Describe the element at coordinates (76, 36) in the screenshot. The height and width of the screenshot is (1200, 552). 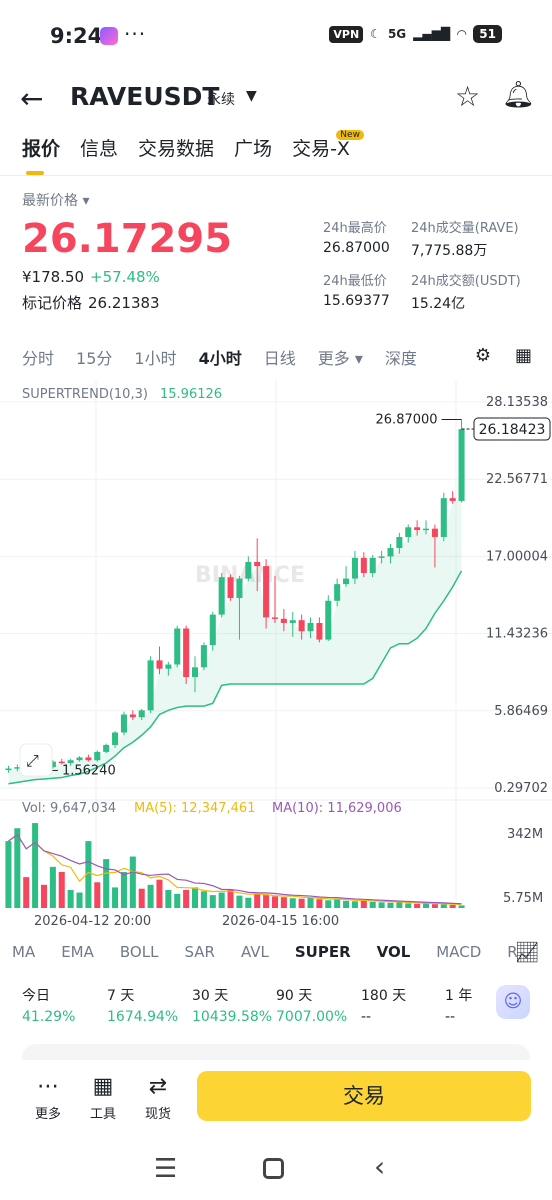
I see `status-time: 9:24` at that location.